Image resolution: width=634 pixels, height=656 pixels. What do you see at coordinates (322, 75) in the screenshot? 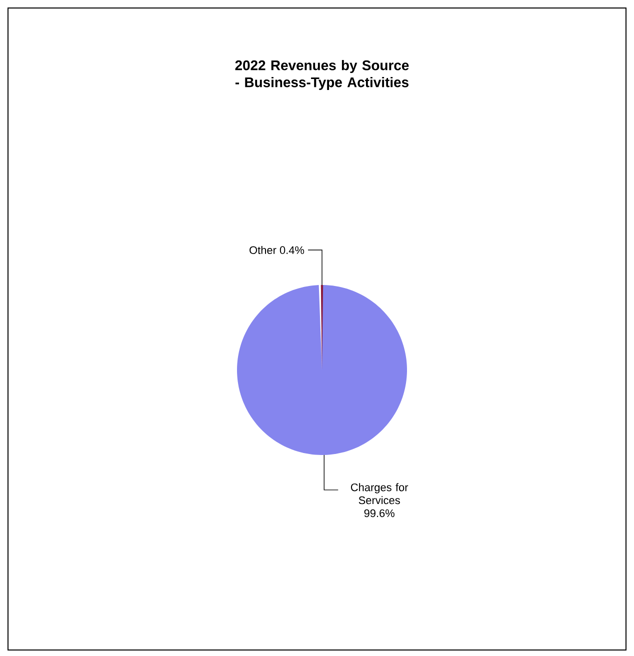
I see `chart-title: 2022 Revenues by Source - Business-Type Activities` at bounding box center [322, 75].